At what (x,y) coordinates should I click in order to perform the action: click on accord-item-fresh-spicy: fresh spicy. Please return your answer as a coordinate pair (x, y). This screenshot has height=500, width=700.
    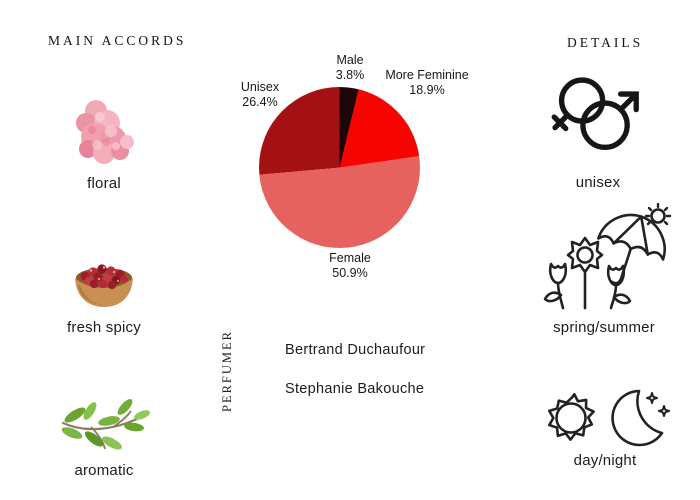
    Looking at the image, I should click on (104, 297).